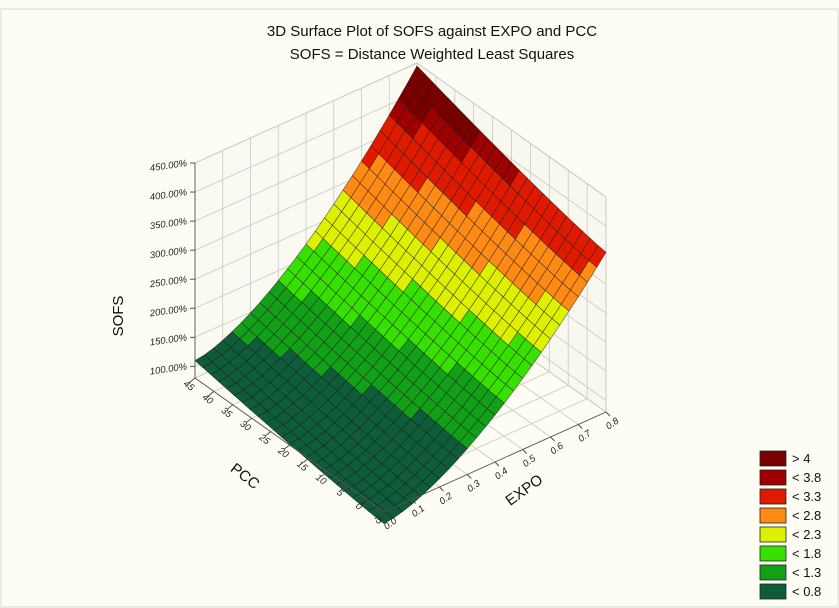  I want to click on legend-label: < 2.8, so click(806, 515).